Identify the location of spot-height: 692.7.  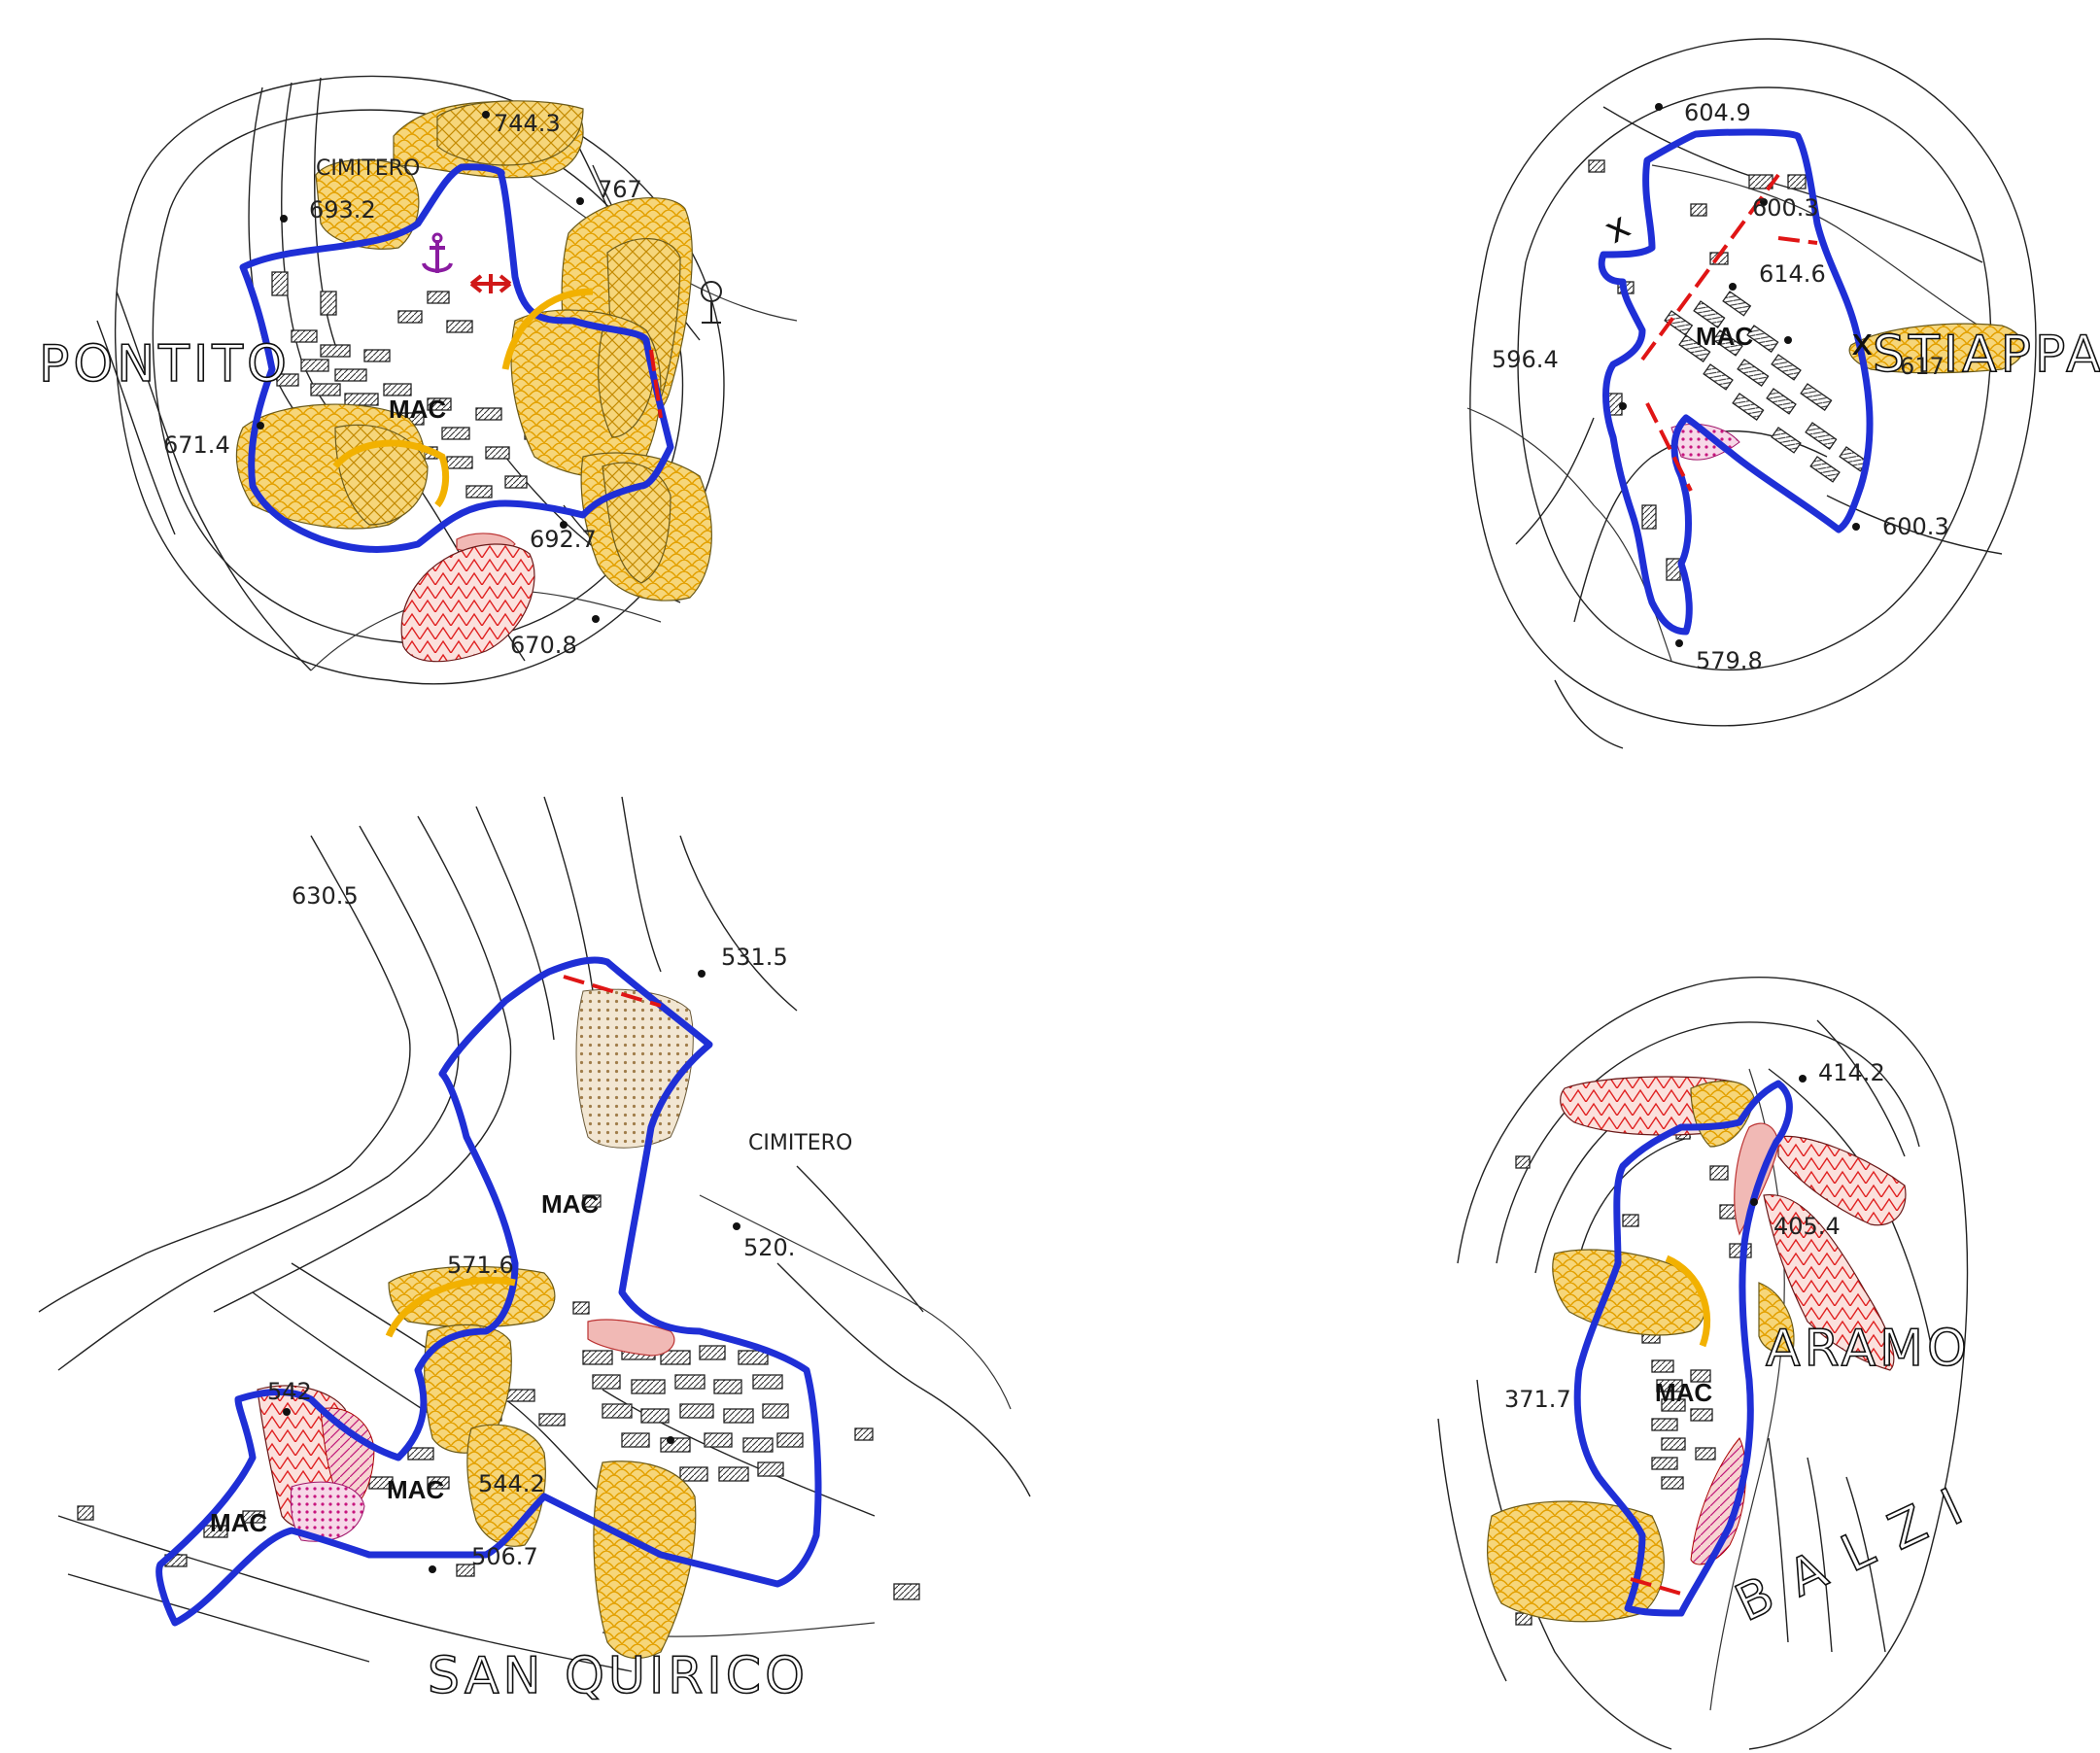
(563, 539).